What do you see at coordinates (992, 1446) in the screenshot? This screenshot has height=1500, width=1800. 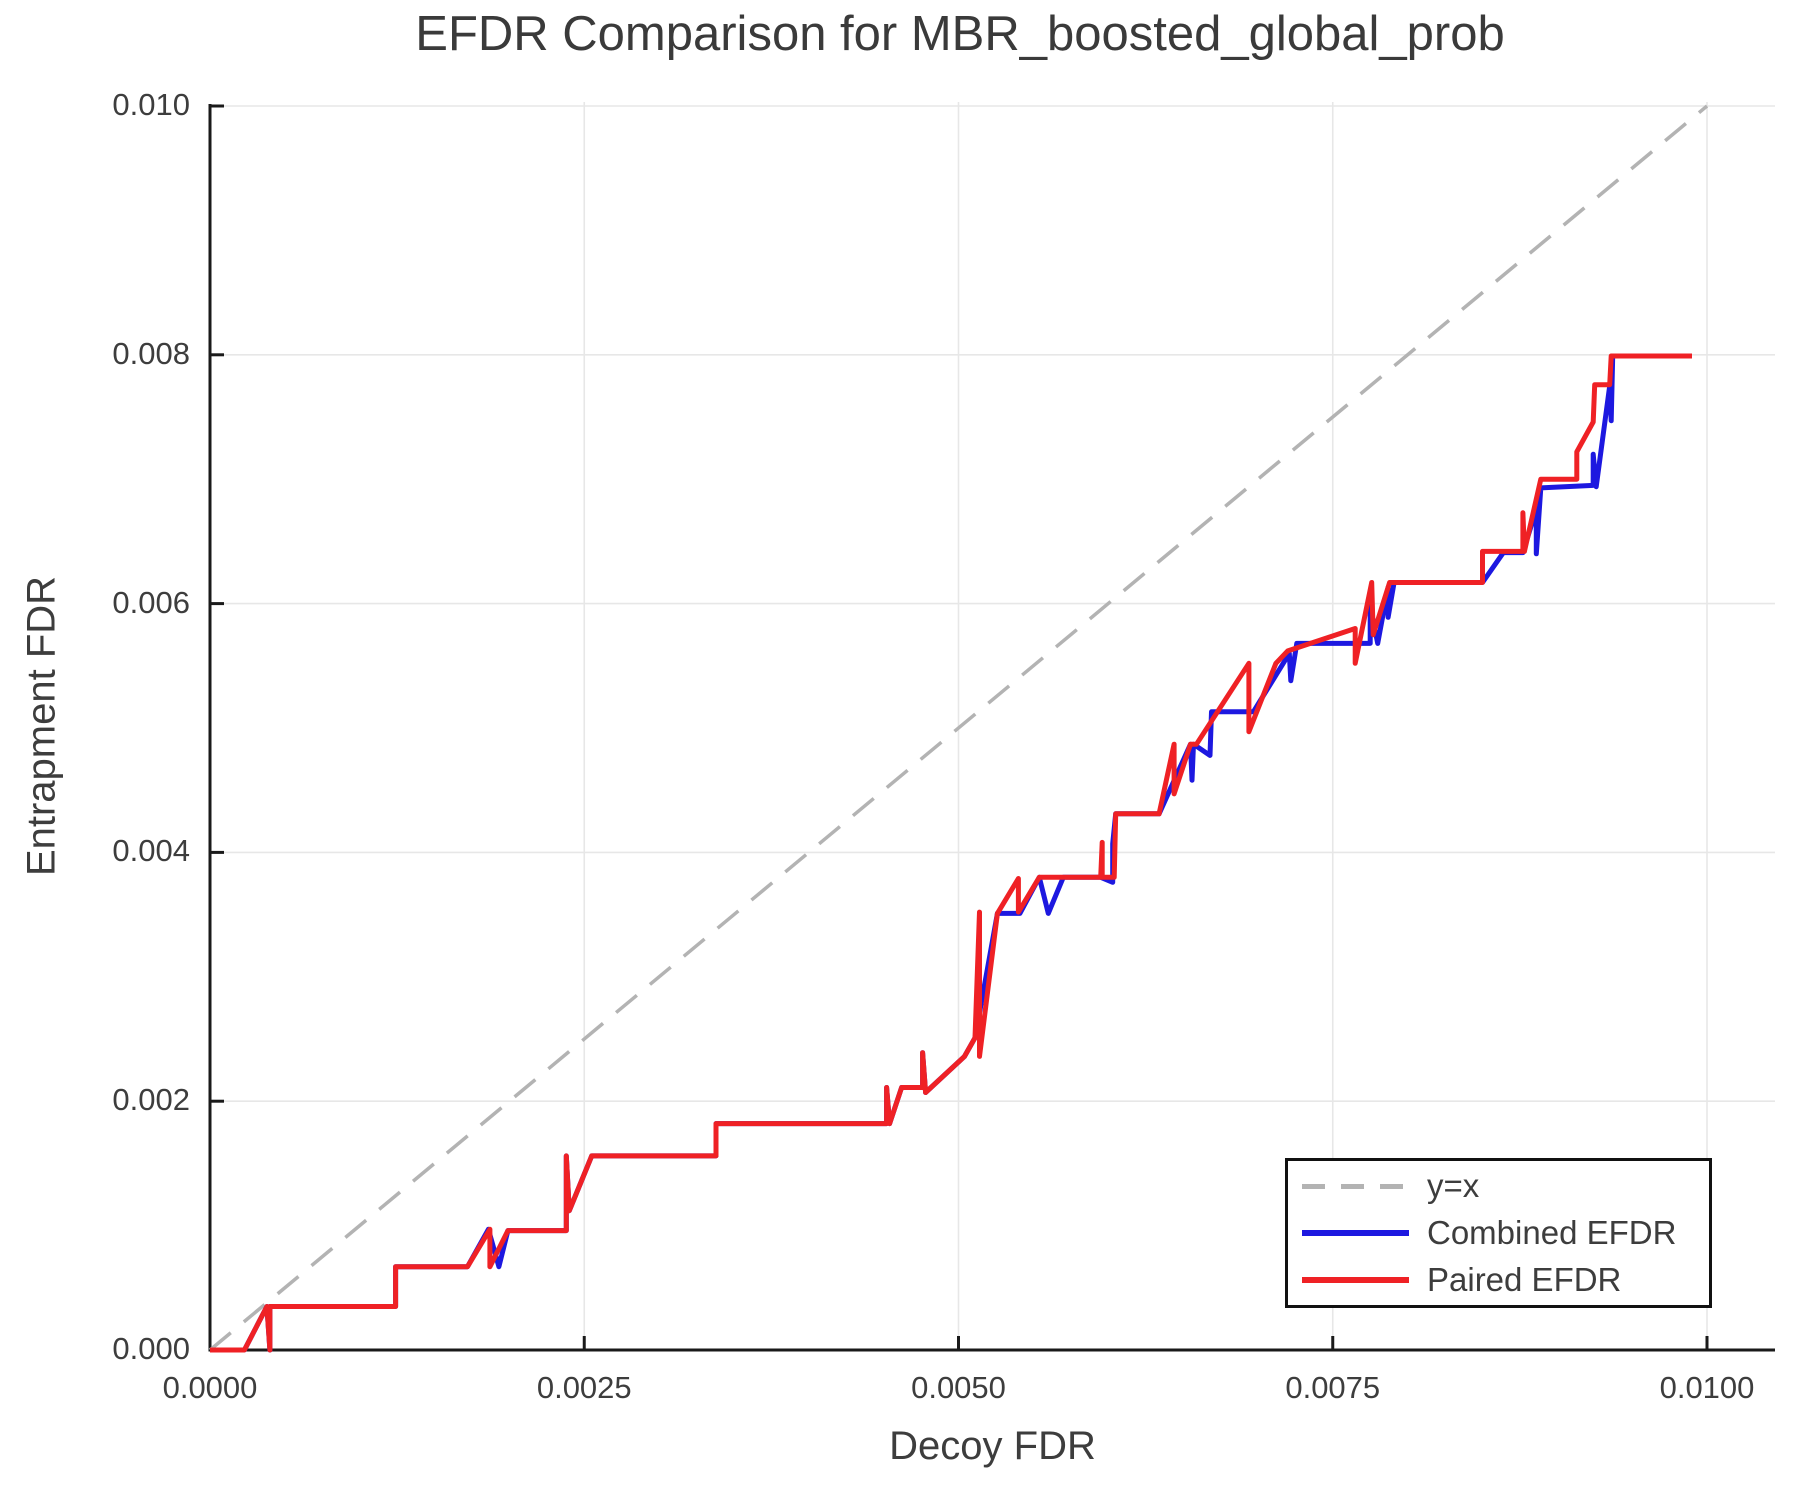 I see `x-axis-title: Decoy FDR` at bounding box center [992, 1446].